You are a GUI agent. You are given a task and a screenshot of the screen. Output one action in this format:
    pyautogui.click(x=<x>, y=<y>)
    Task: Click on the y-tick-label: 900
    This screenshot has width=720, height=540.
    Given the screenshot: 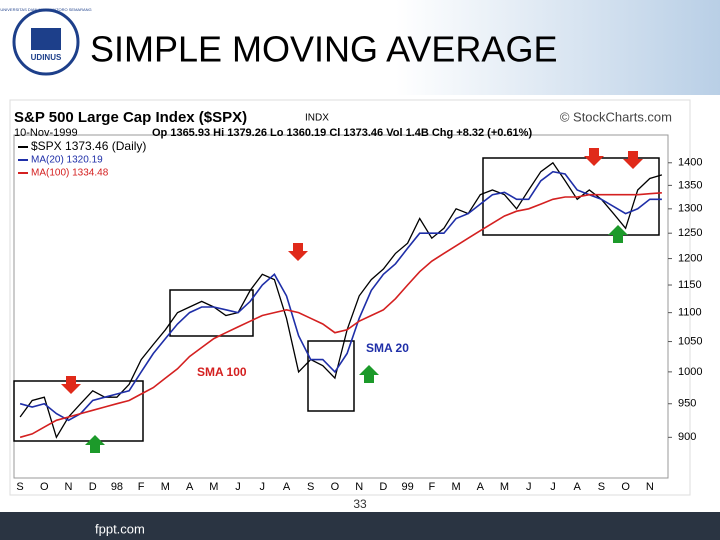 What is the action you would take?
    pyautogui.click(x=687, y=437)
    